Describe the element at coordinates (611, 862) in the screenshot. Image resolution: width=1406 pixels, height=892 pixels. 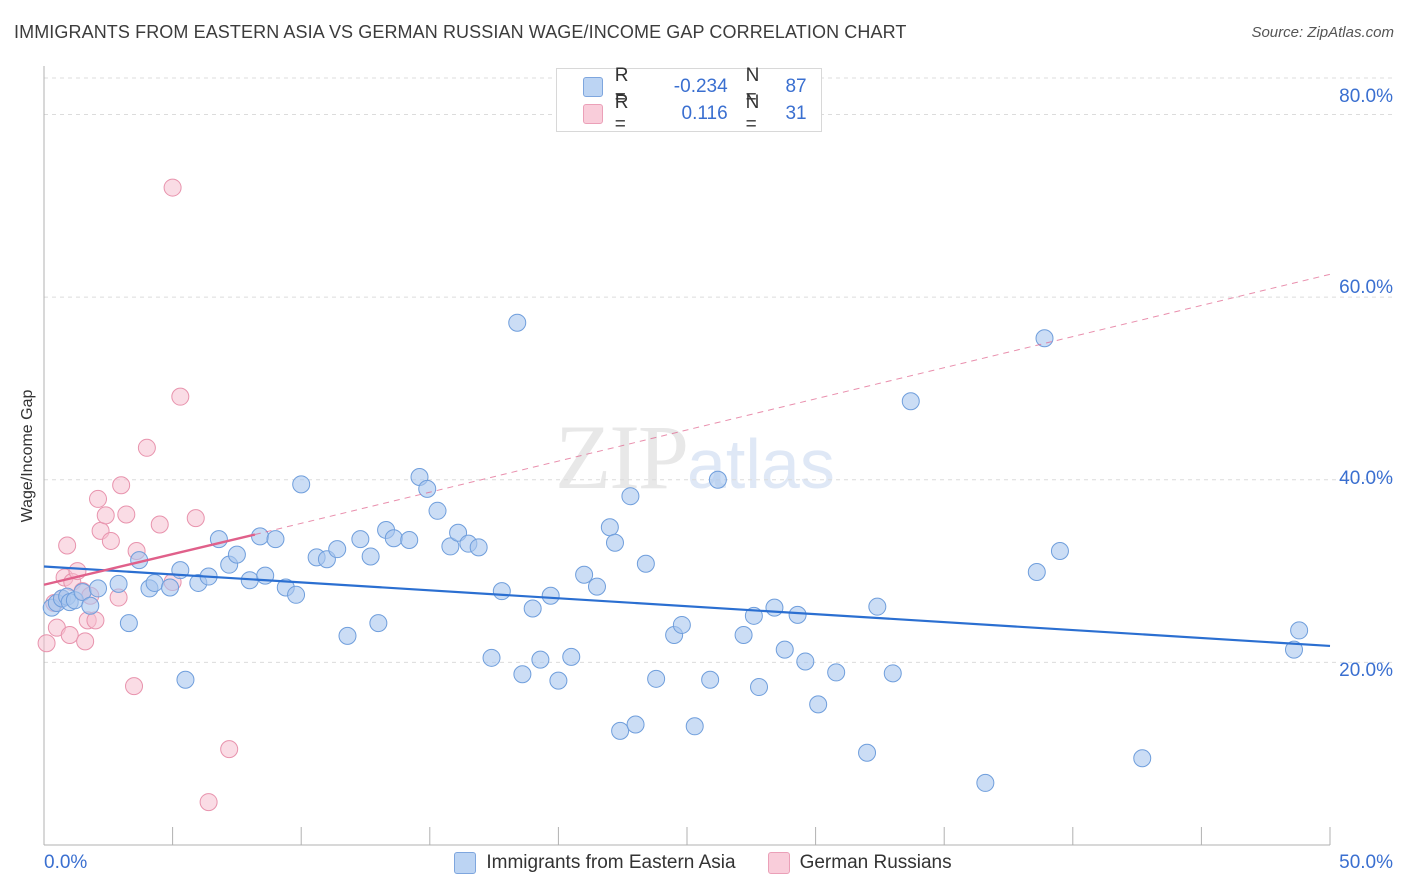
I see `series-legend-label: Immigrants from Eastern Asia` at that location.